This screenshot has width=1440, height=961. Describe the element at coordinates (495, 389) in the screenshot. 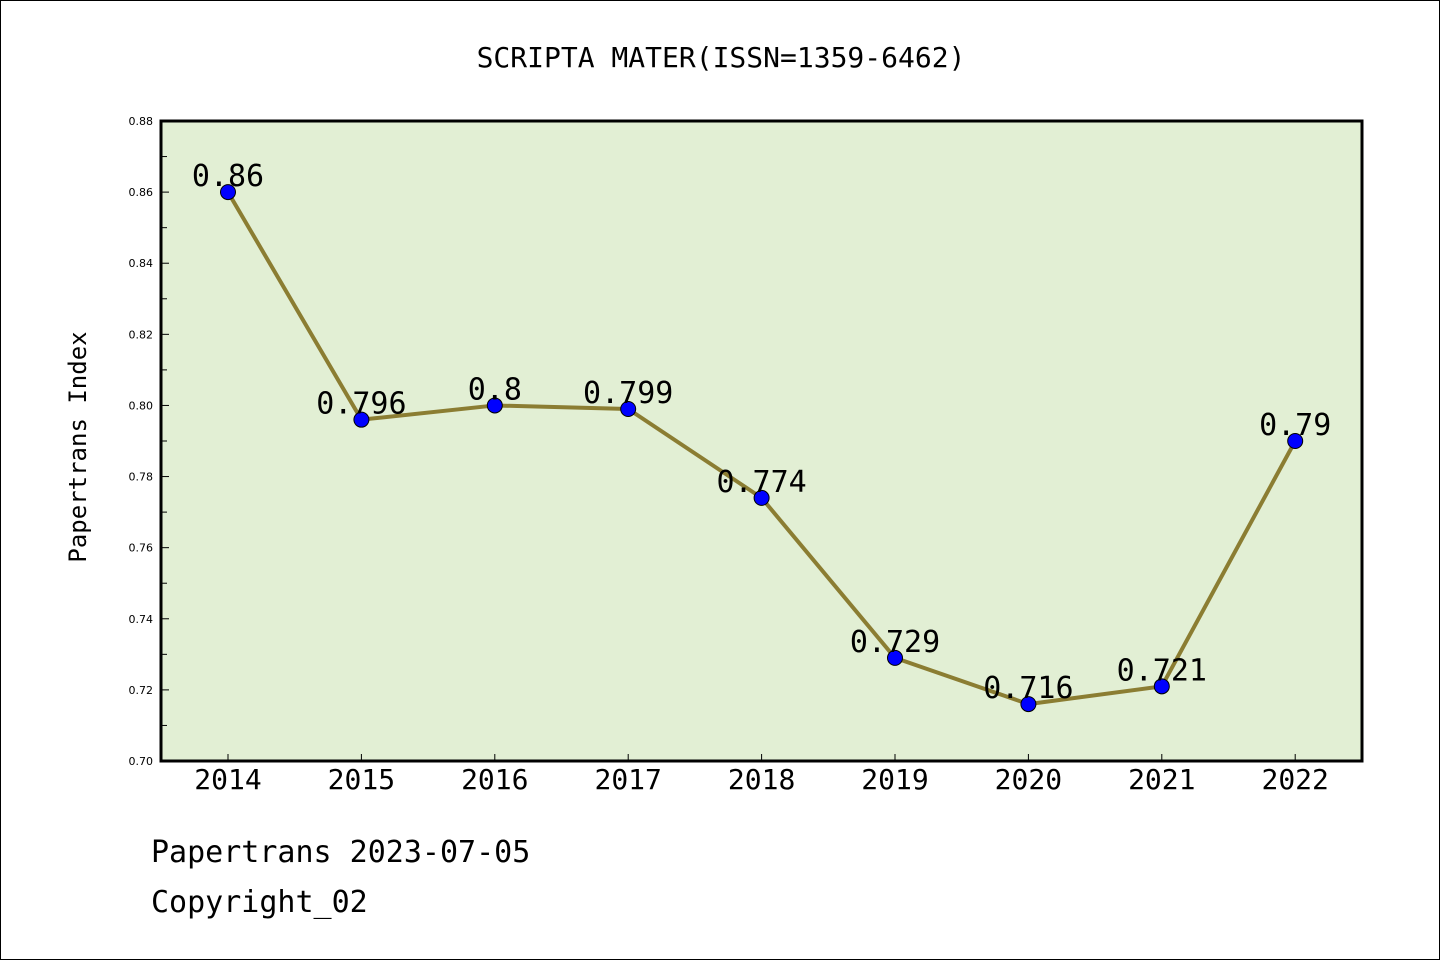

I see `data-label: 0.8` at that location.